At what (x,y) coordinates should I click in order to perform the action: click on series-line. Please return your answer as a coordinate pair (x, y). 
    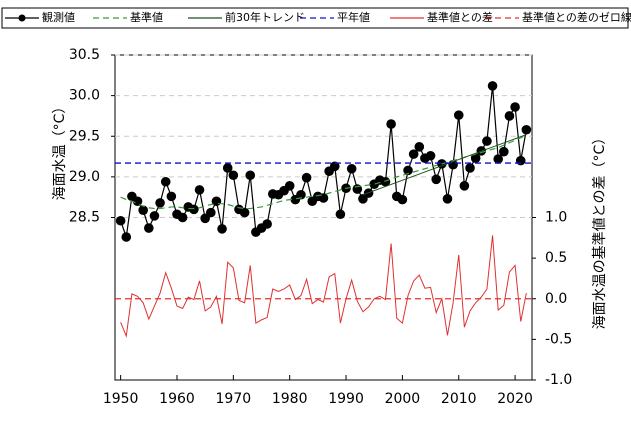
    Looking at the image, I should click on (444, 165).